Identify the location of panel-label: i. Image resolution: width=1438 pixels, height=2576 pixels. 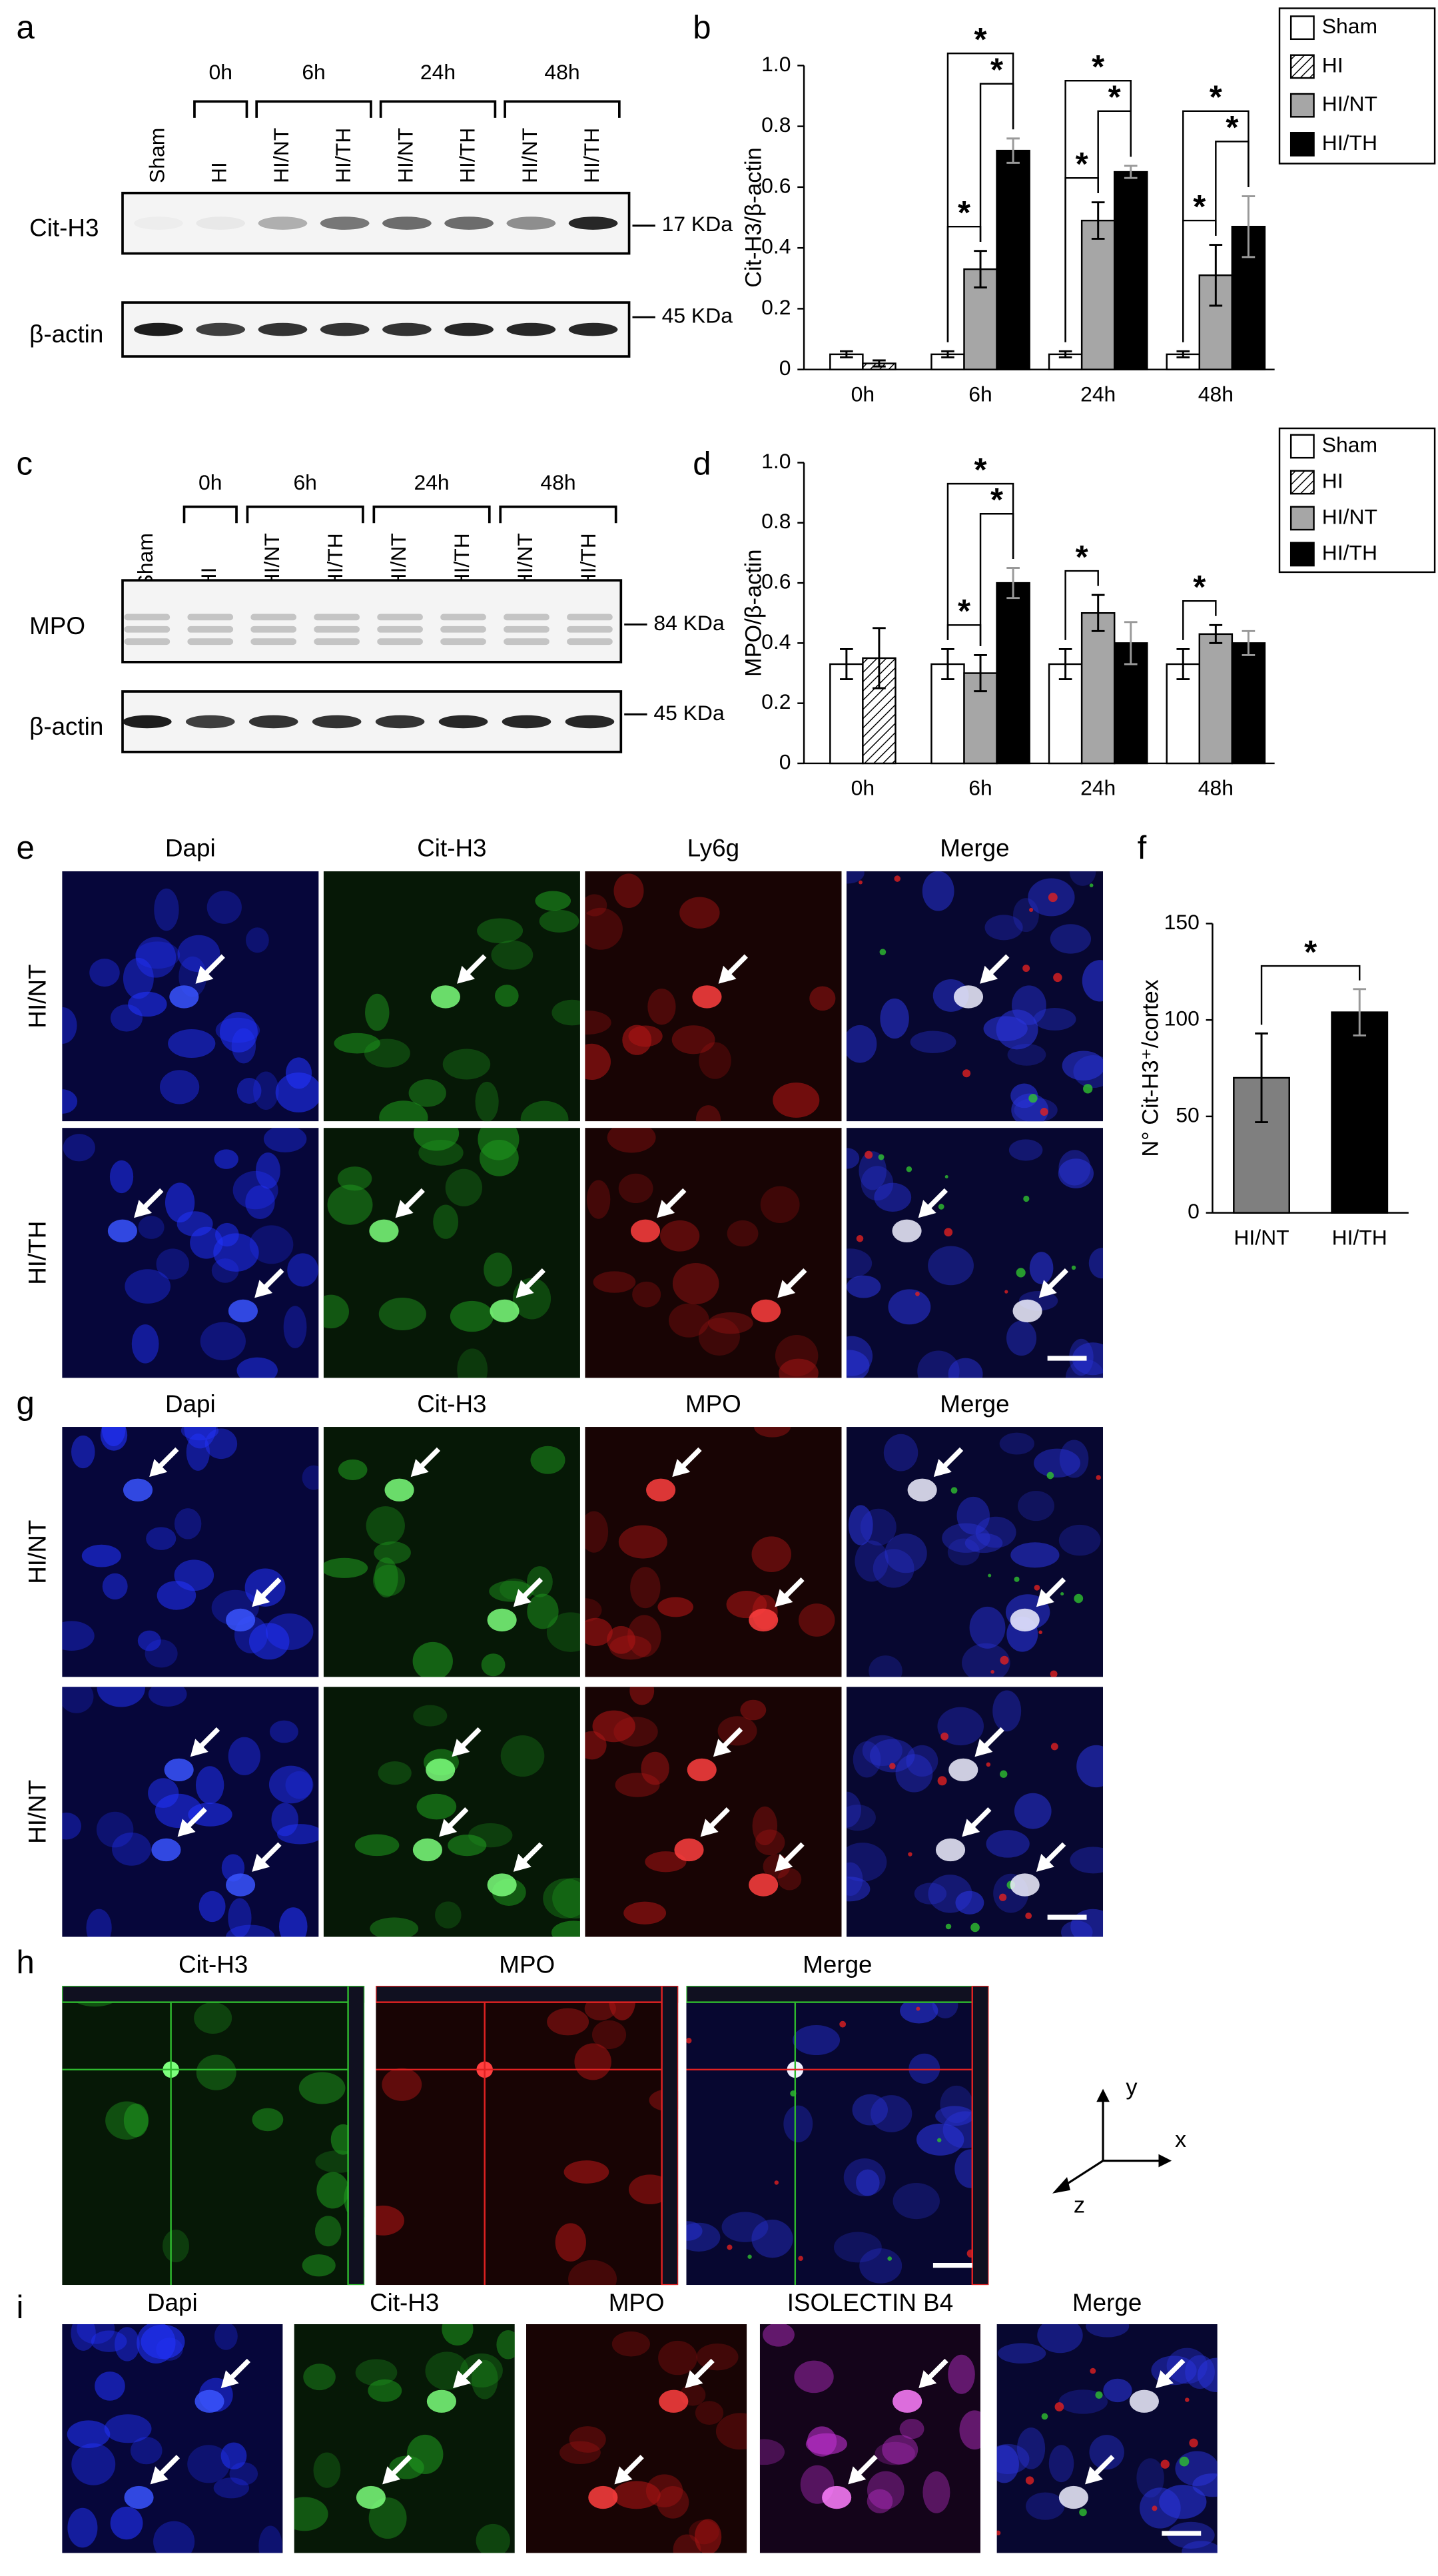
(20, 2308).